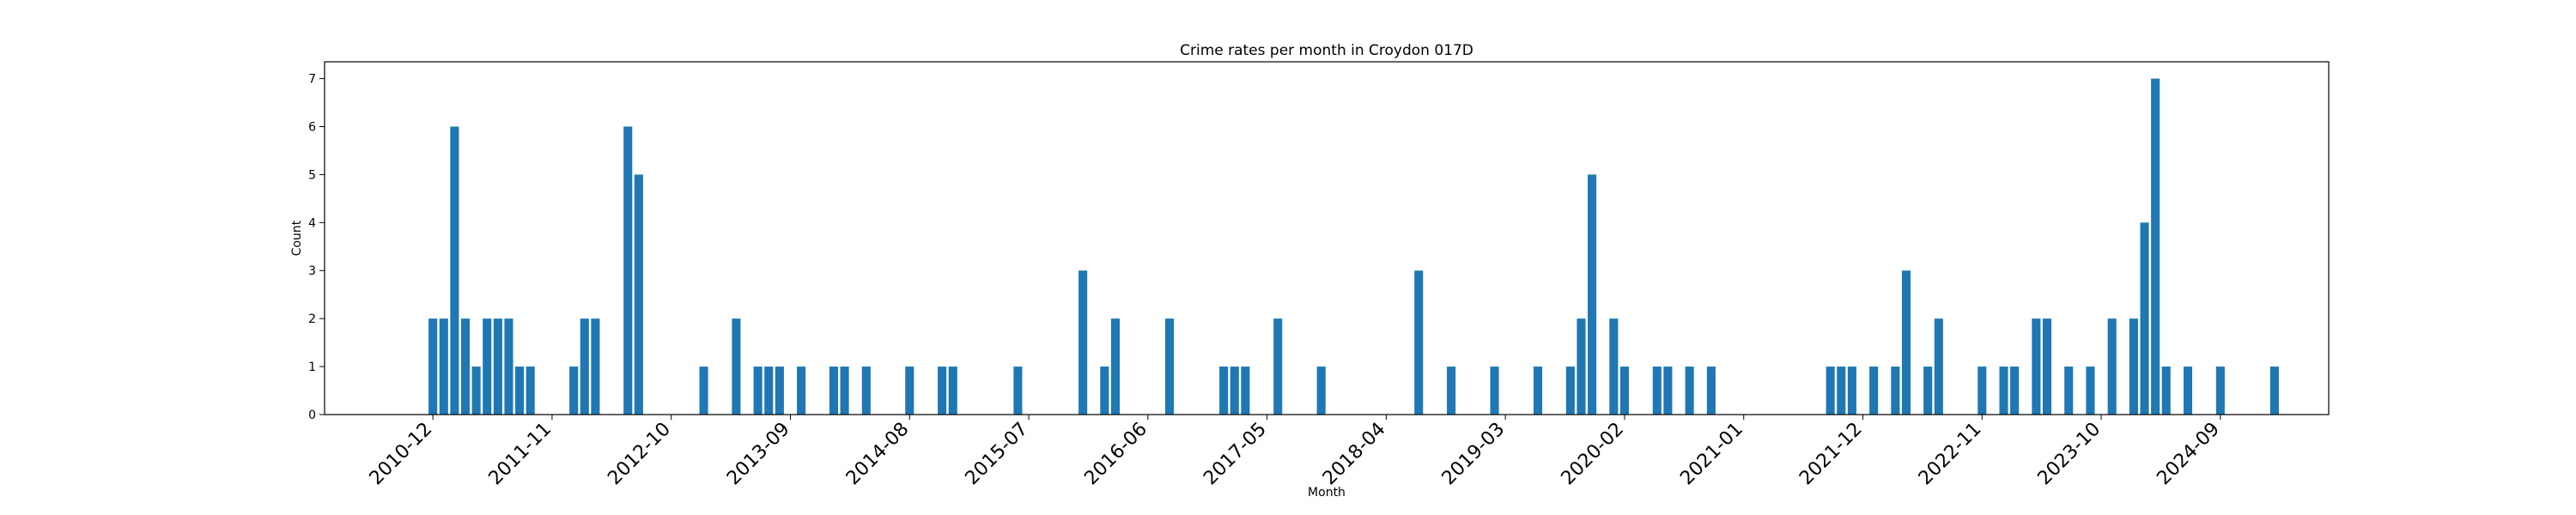  Describe the element at coordinates (312, 175) in the screenshot. I see `y-tick-label: 5` at that location.